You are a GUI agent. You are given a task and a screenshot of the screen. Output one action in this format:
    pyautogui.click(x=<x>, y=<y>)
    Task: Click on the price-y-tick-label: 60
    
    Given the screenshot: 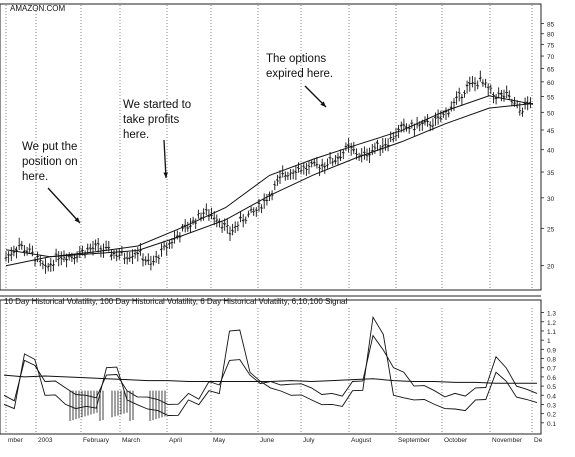 What is the action you would take?
    pyautogui.click(x=551, y=83)
    